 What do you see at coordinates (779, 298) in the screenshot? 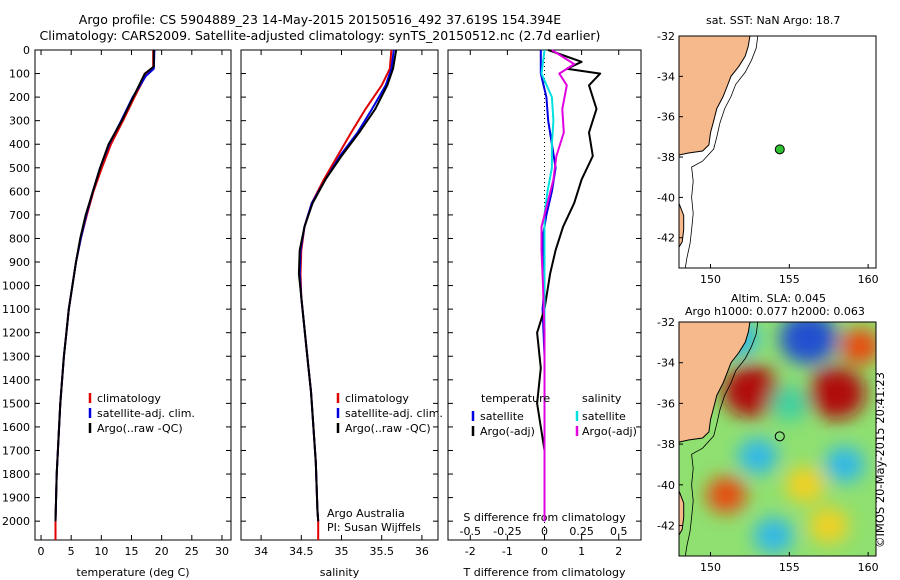
I see `sla-map-title-line-1: Altim. SLA: 0.045` at bounding box center [779, 298].